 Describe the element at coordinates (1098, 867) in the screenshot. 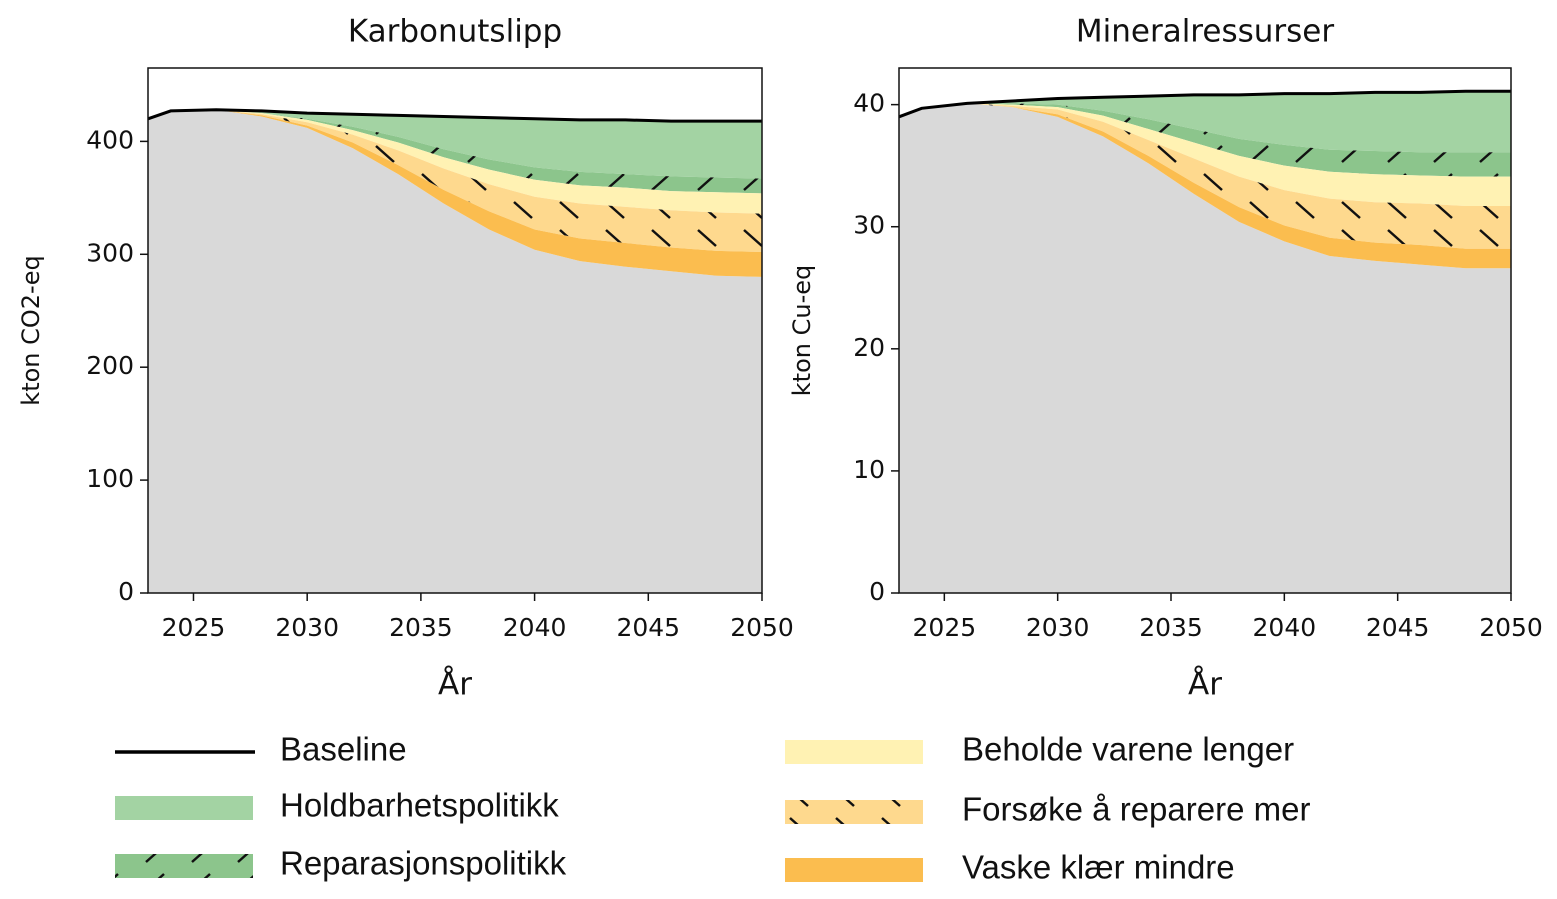

I see `legend-label: Vaske klær mindre` at that location.